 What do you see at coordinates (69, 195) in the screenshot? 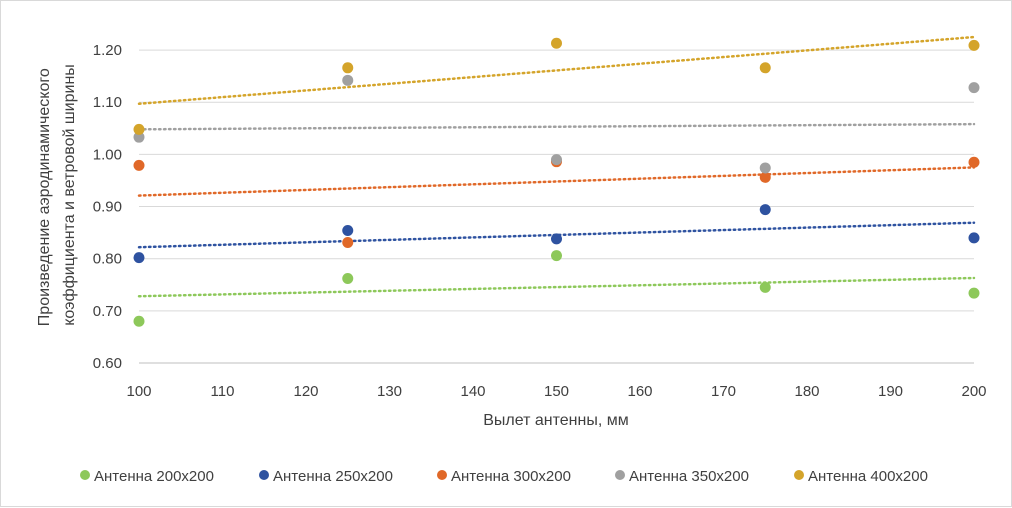
I see `y-axis-title-line-2: коэффициента и ветровой ширины` at bounding box center [69, 195].